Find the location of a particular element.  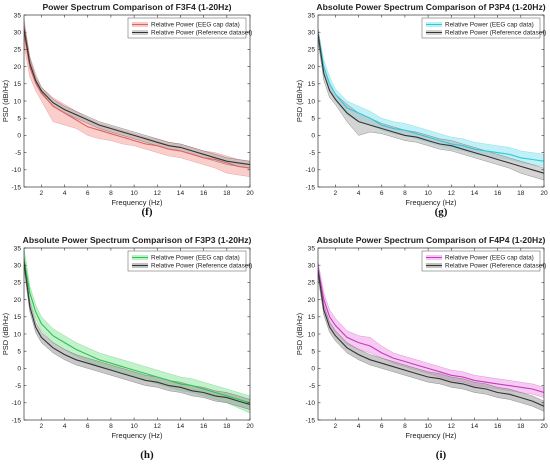

y-tick-label: -10 is located at coordinates (16, 403).